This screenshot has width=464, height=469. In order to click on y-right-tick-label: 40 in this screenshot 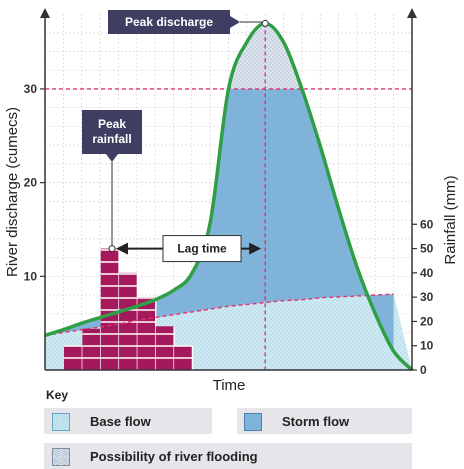, I will do `click(427, 273)`.